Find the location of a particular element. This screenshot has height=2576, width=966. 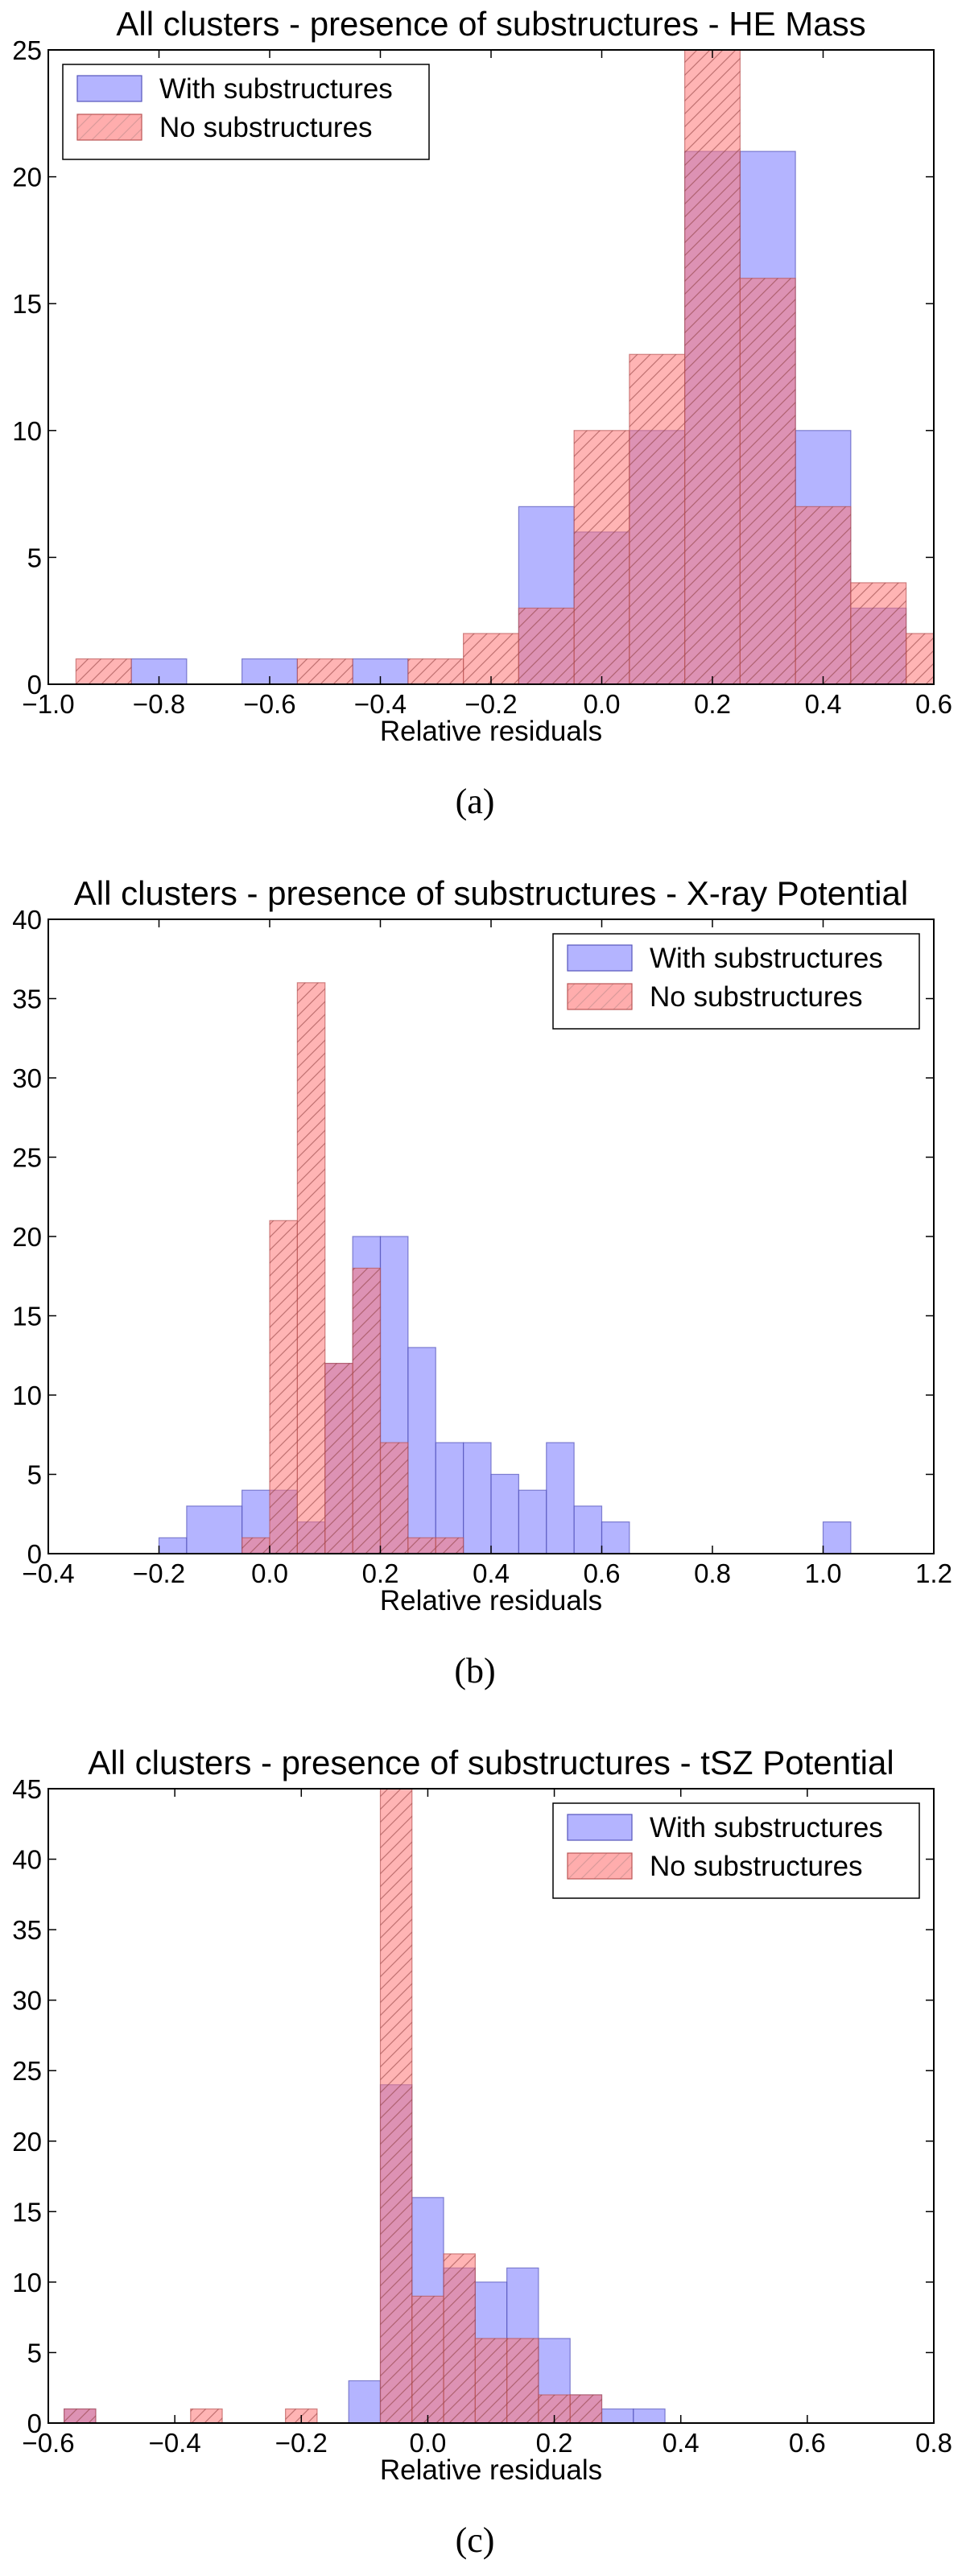

x-tick-label: −1.0 is located at coordinates (48, 704).